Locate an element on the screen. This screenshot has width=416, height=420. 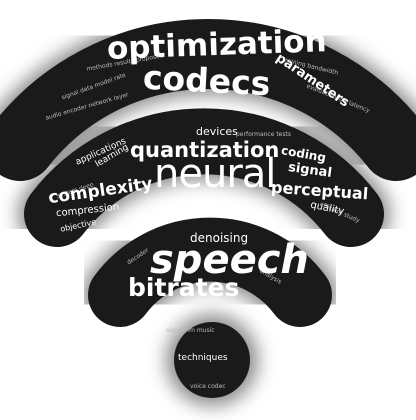
word-bitrates: bitrates is located at coordinates (184, 287).